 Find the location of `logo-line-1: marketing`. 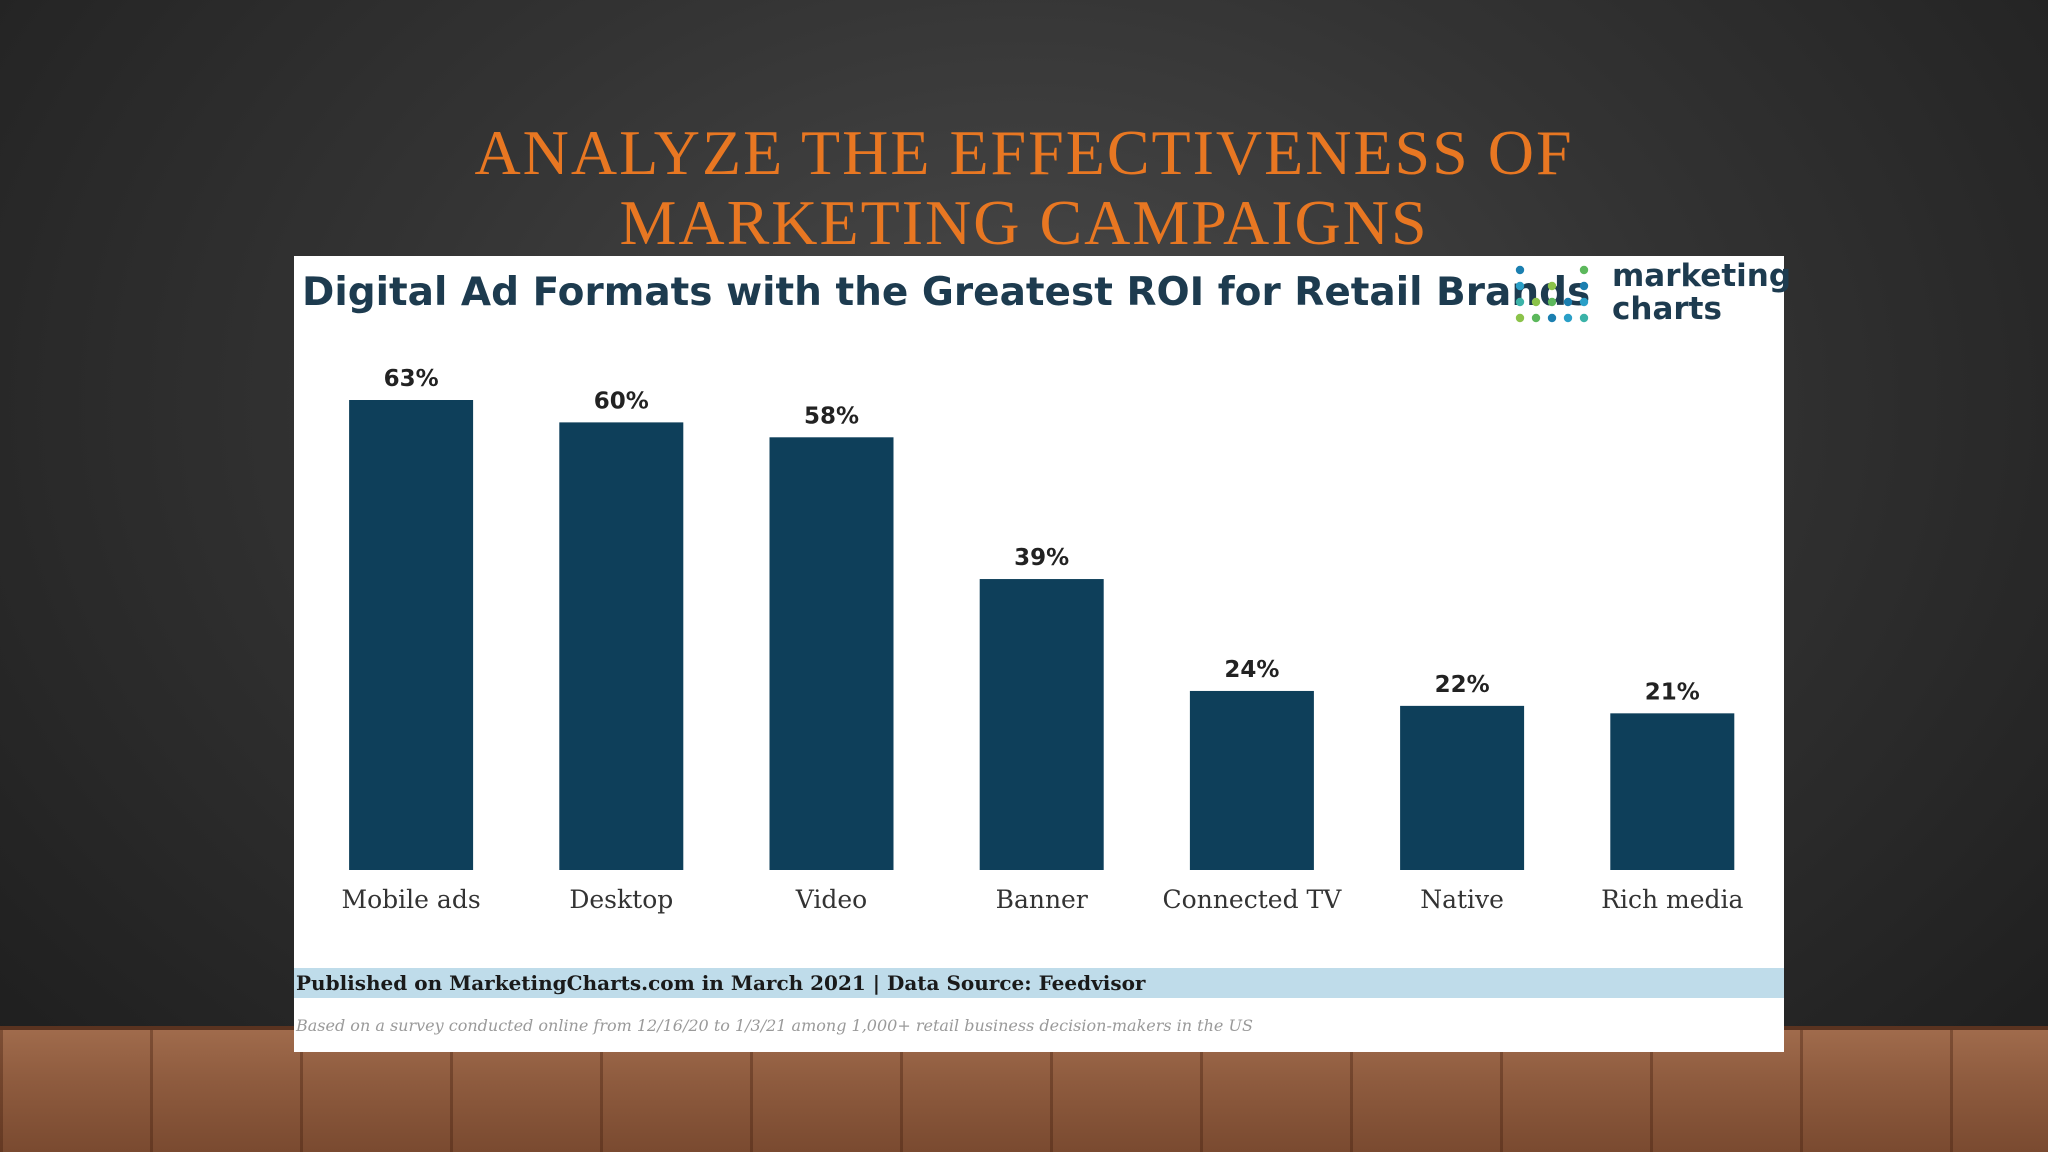

logo-line-1: marketing is located at coordinates (1702, 276).